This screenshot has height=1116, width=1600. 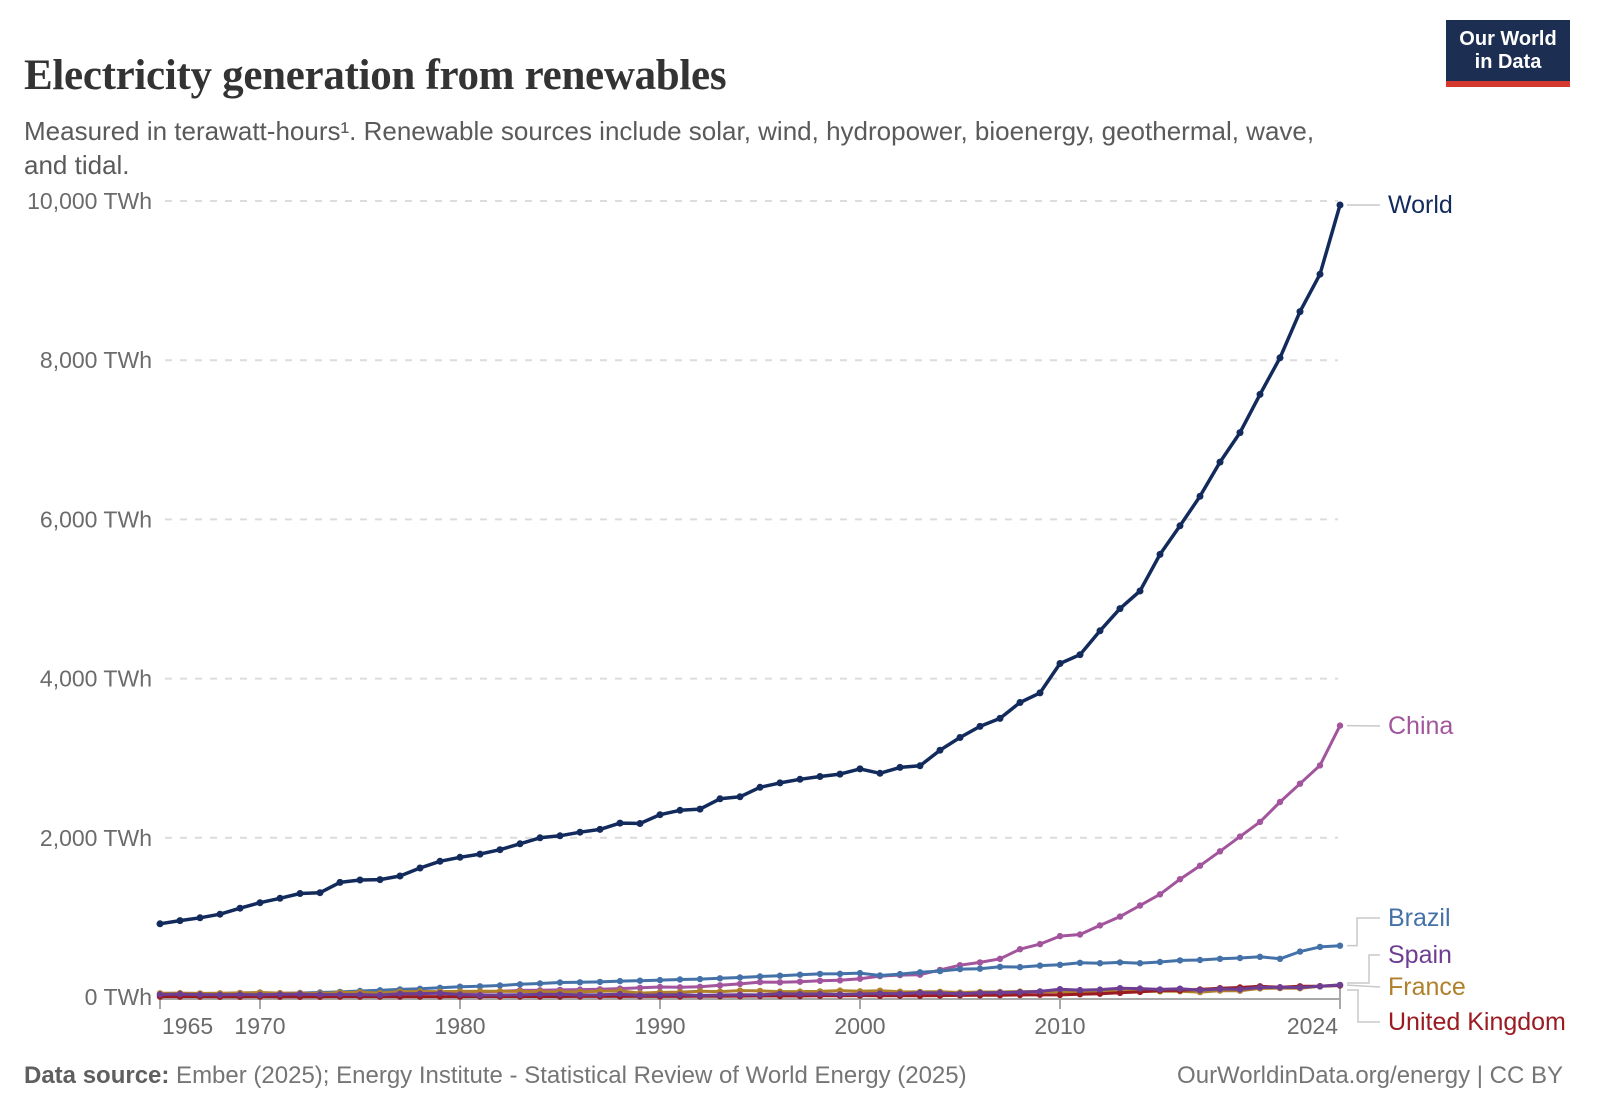 I want to click on x-axis-tick-label: 1980, so click(x=459, y=1026).